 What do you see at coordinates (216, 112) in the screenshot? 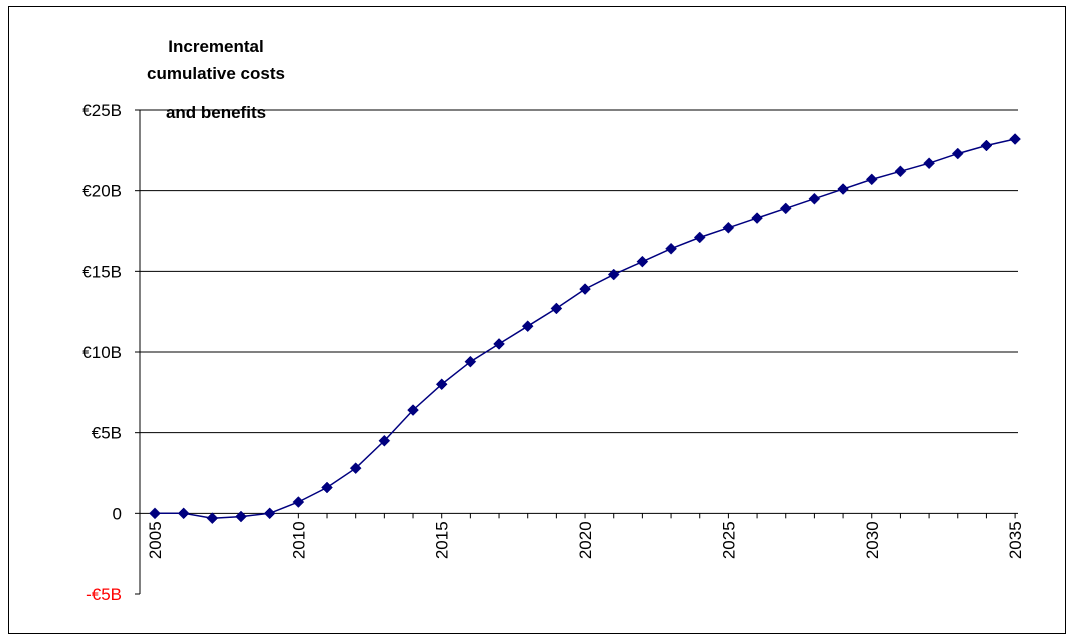
I see `chart-title-line-3: and benefits` at bounding box center [216, 112].